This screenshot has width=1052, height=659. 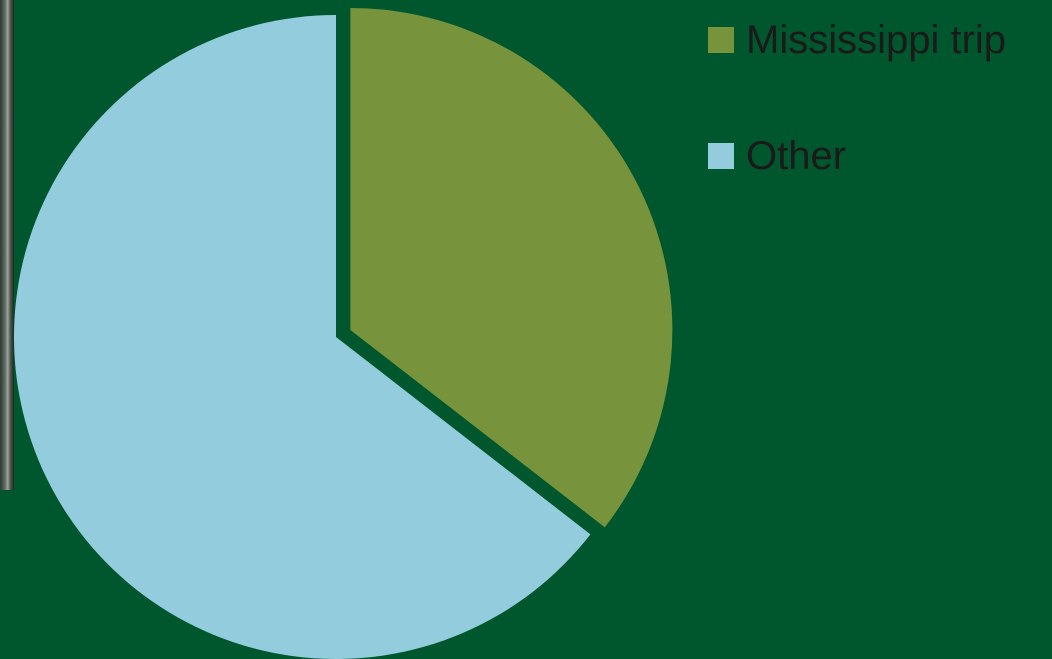 I want to click on legend-label-mississippi-trip: Mississippi trip, so click(x=876, y=40).